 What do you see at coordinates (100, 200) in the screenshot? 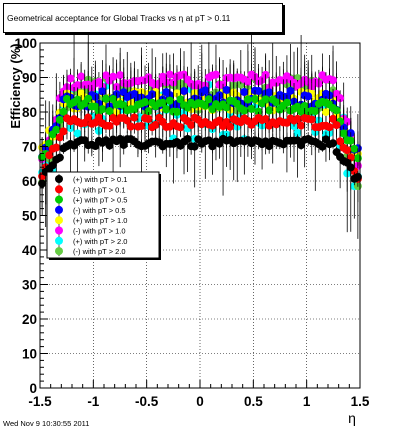
I see `legend-label: (+) with pT > 0.5` at bounding box center [100, 200].